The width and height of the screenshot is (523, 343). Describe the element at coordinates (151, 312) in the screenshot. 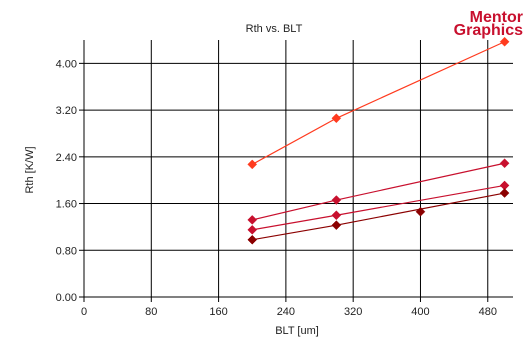

I see `x-tick-label: 80` at that location.